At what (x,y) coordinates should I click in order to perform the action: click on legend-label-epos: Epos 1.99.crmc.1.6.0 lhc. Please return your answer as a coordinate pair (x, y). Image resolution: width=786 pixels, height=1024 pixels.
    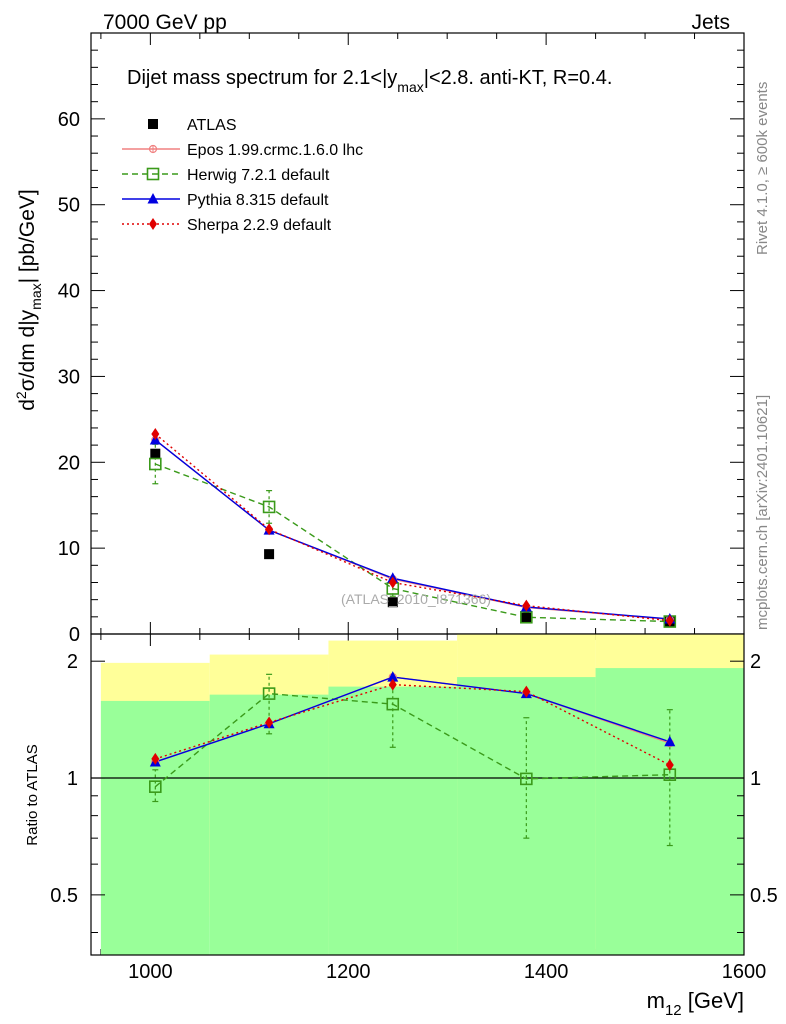
    Looking at the image, I should click on (275, 150).